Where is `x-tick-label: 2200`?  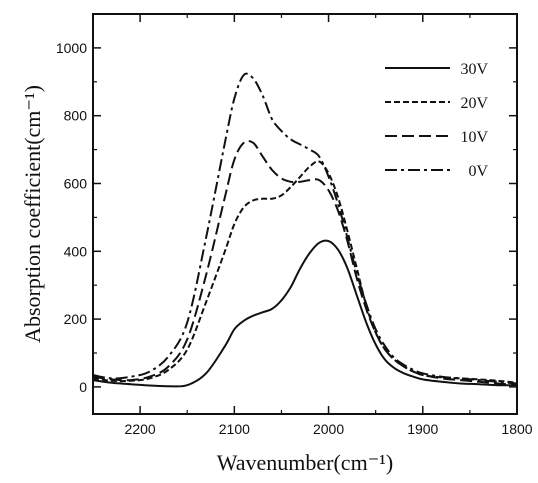
x-tick-label: 2200 is located at coordinates (140, 429).